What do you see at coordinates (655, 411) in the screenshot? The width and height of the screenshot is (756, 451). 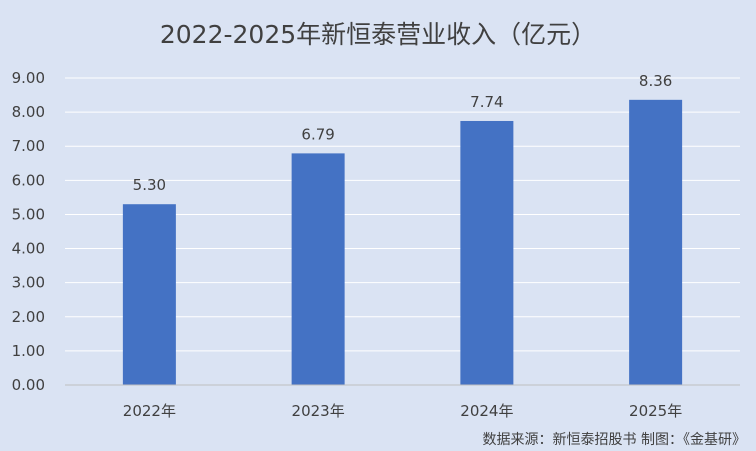 I see `x-category-label-4: 2025年` at bounding box center [655, 411].